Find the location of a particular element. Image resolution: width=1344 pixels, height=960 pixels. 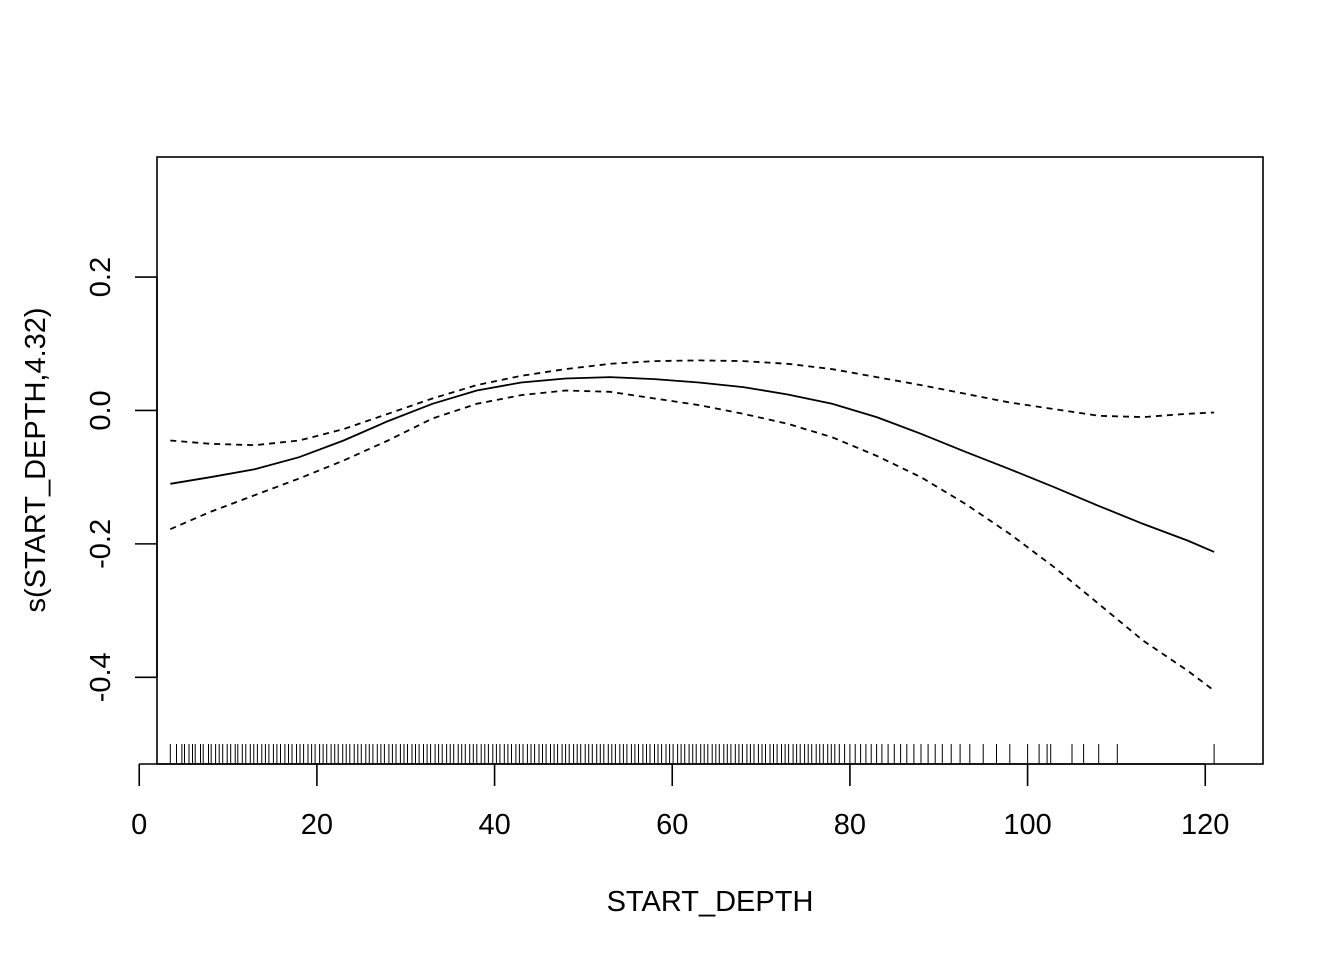

x-tick-label: 60 is located at coordinates (672, 825).